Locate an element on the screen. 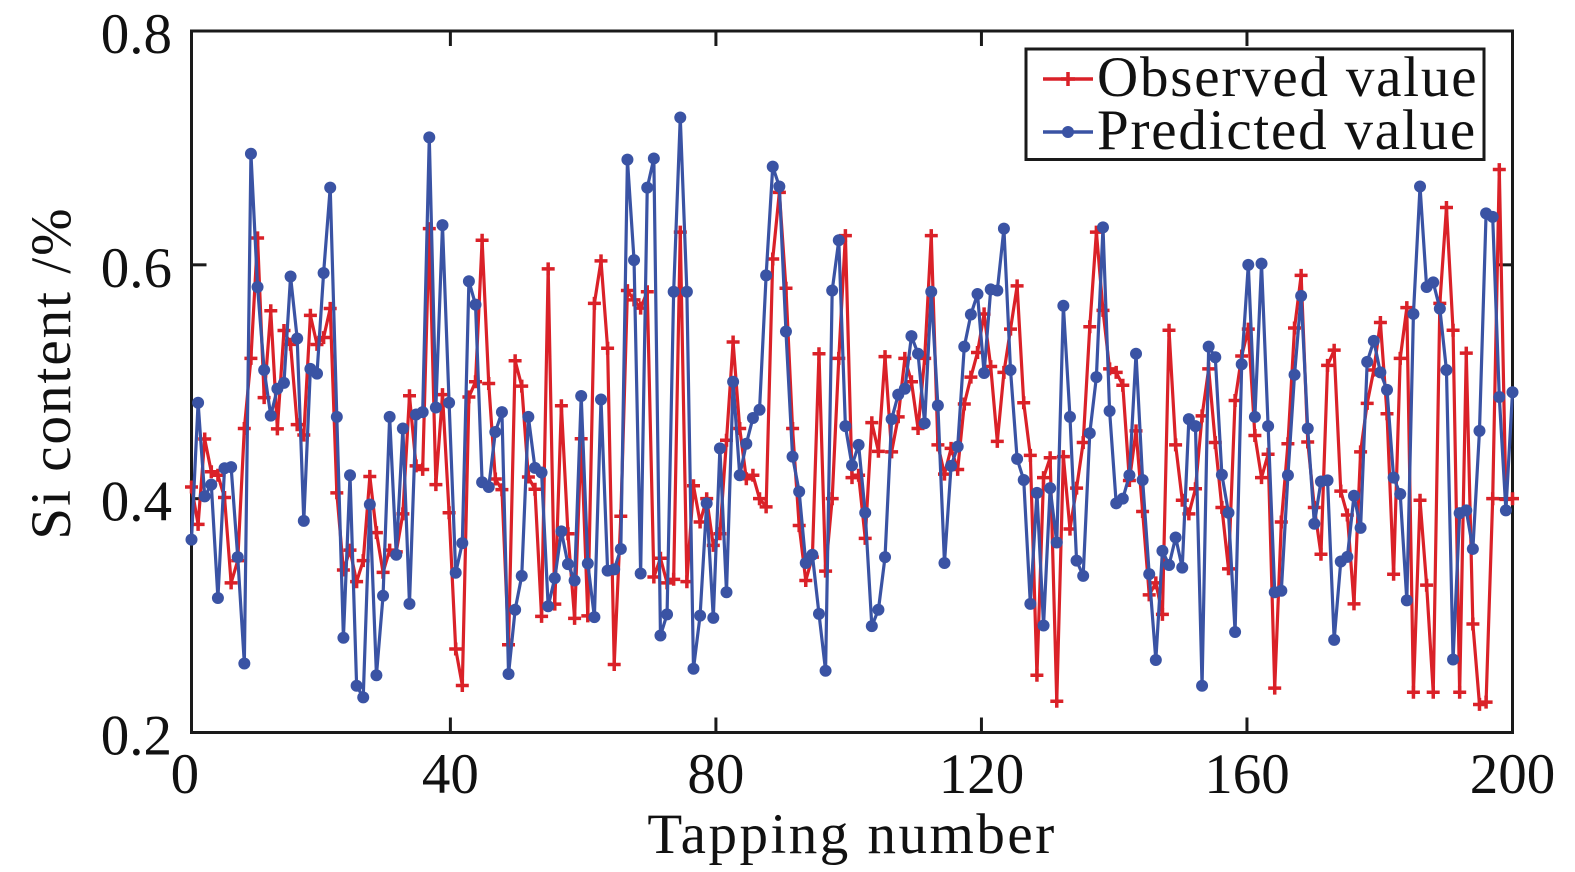 The image size is (1575, 872). svg-text: Si content /% is located at coordinates (51, 372).